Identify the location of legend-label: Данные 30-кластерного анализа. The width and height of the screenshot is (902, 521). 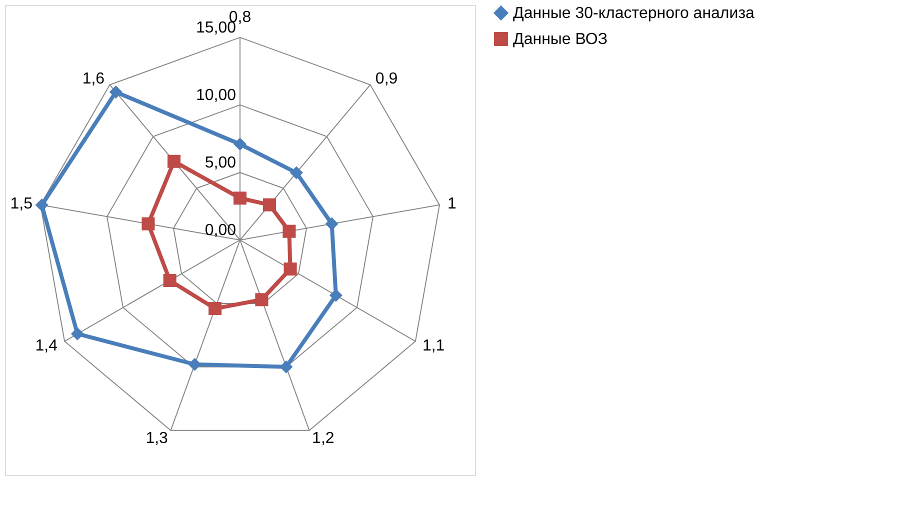
(634, 13).